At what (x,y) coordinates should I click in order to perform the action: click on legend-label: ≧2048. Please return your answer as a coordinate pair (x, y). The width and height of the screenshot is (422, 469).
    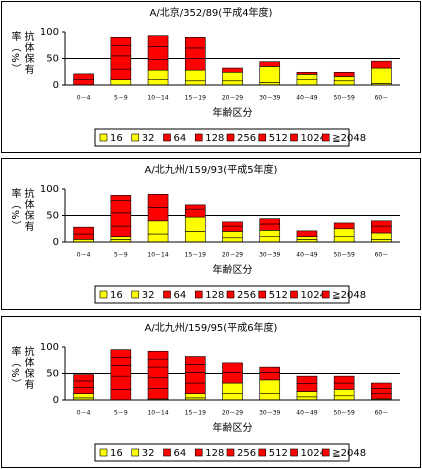
    Looking at the image, I should click on (349, 295).